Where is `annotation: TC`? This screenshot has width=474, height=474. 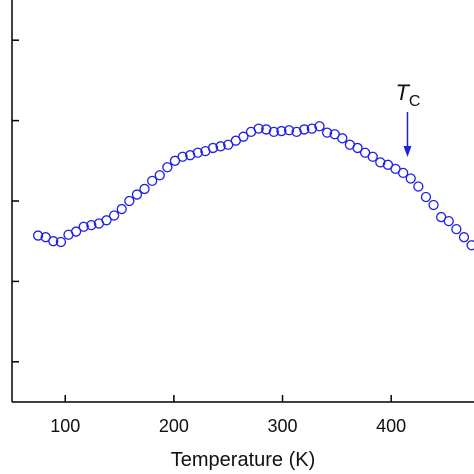 annotation: TC is located at coordinates (407, 95).